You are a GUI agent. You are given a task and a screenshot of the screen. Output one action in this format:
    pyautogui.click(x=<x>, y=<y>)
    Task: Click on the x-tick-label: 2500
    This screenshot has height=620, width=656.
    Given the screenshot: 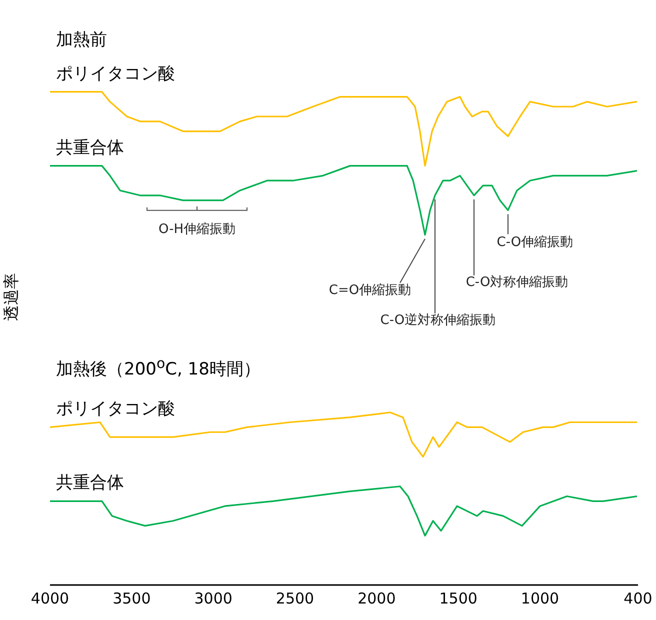 What is the action you would take?
    pyautogui.click(x=295, y=599)
    